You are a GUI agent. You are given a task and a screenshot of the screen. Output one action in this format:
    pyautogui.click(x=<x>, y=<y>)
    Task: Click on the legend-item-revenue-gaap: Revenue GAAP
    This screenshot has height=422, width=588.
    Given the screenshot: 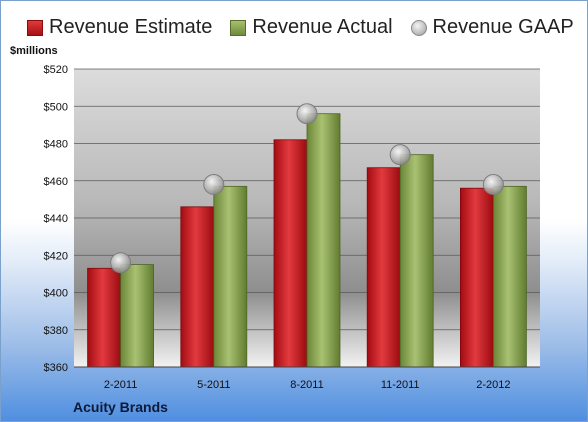 What is the action you would take?
    pyautogui.click(x=492, y=27)
    